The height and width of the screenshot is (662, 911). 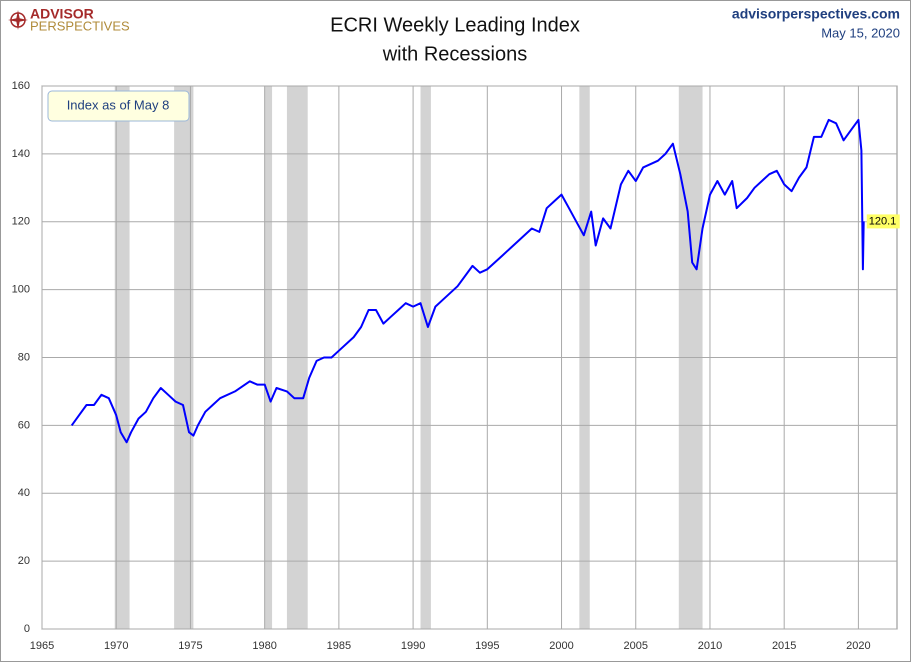 What do you see at coordinates (816, 14) in the screenshot?
I see `site: advisorperspectives.com` at bounding box center [816, 14].